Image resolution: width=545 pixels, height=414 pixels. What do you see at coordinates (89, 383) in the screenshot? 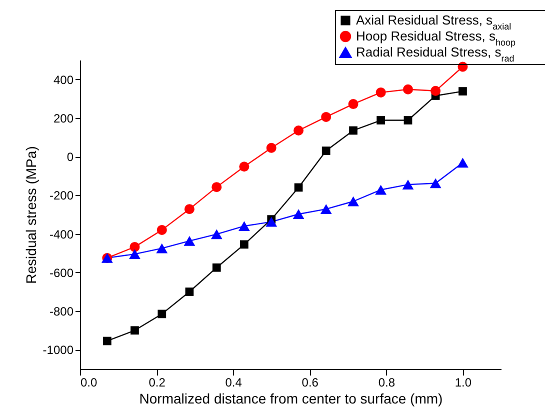
I see `x-tick-label: 0.0` at bounding box center [89, 383].